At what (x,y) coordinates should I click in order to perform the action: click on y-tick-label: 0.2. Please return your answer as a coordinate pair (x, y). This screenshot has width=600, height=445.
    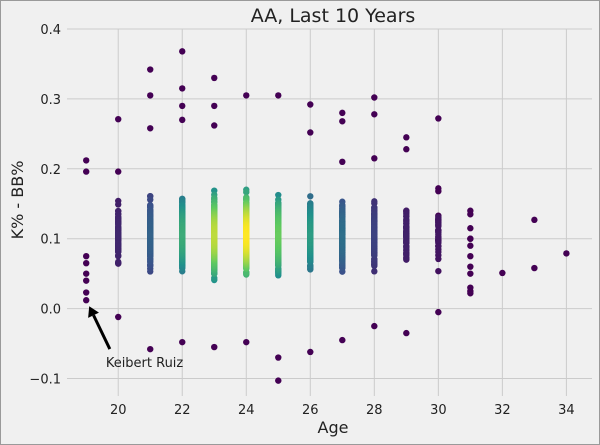
    Looking at the image, I should click on (50, 170).